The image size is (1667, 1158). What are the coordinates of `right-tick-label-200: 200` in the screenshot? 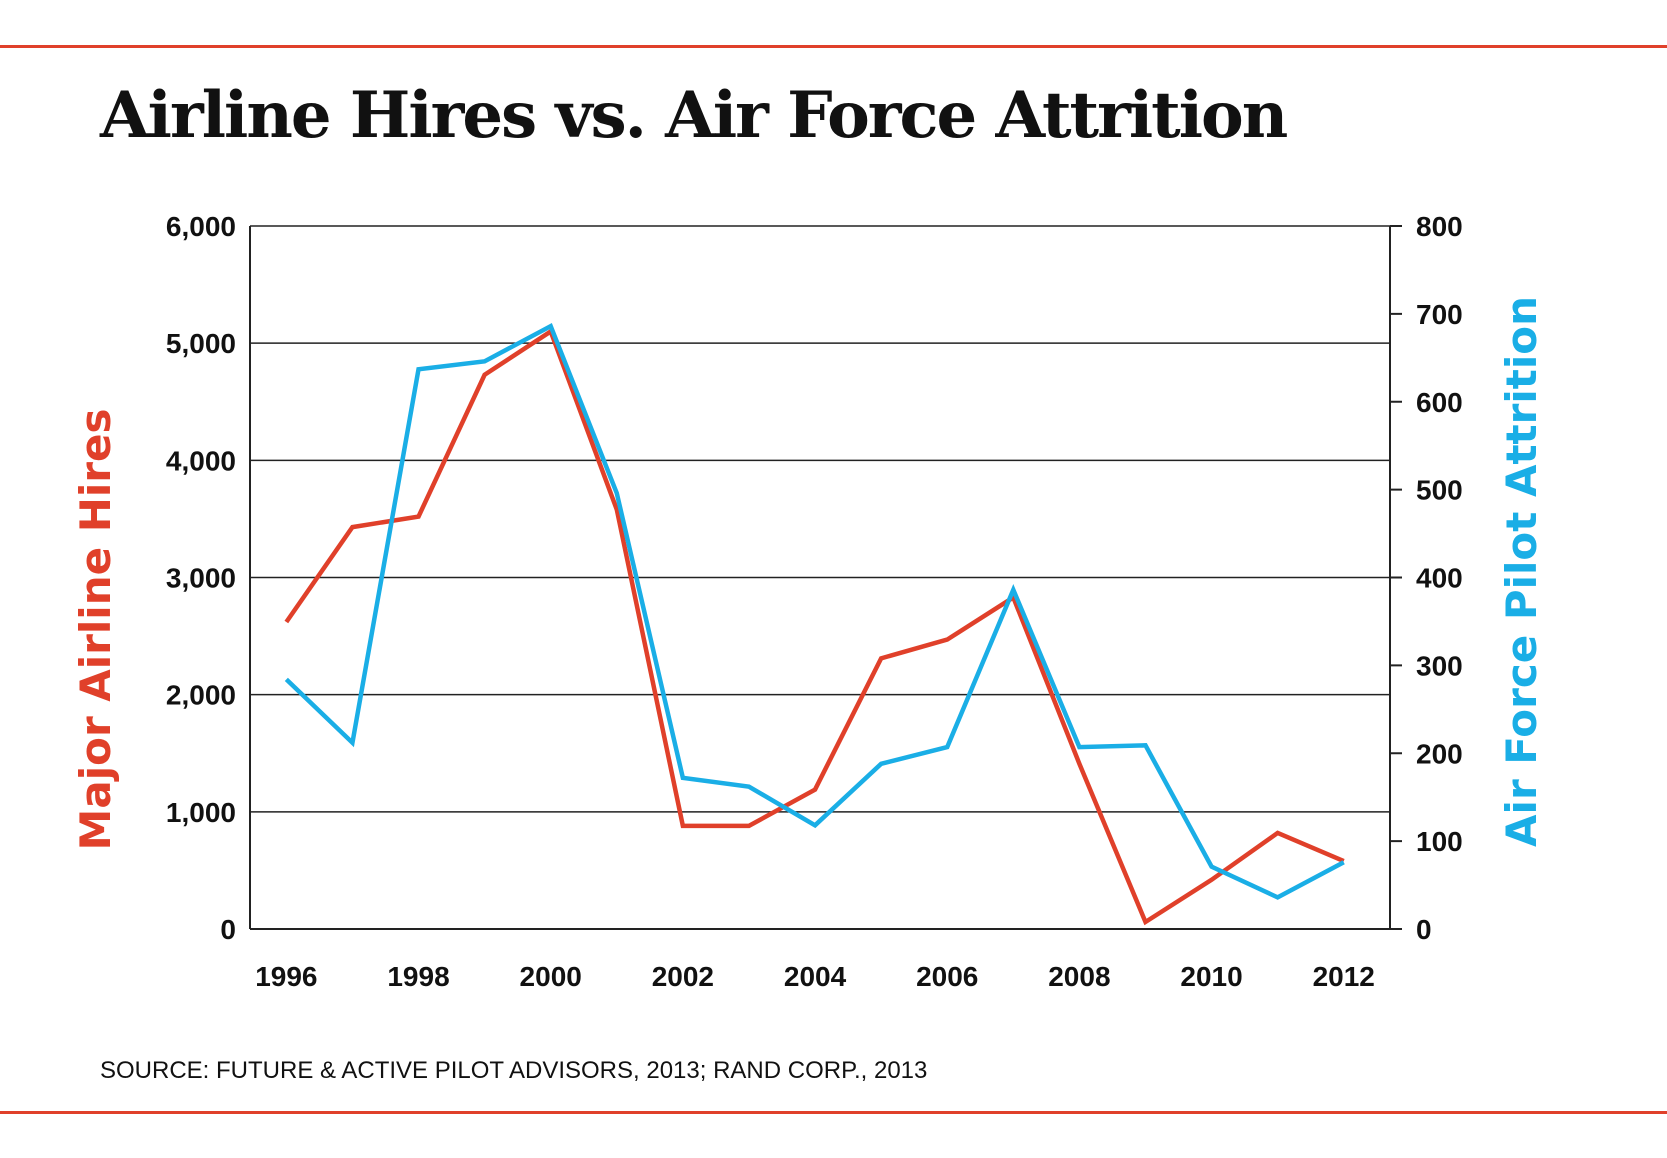 It's located at (1439, 753).